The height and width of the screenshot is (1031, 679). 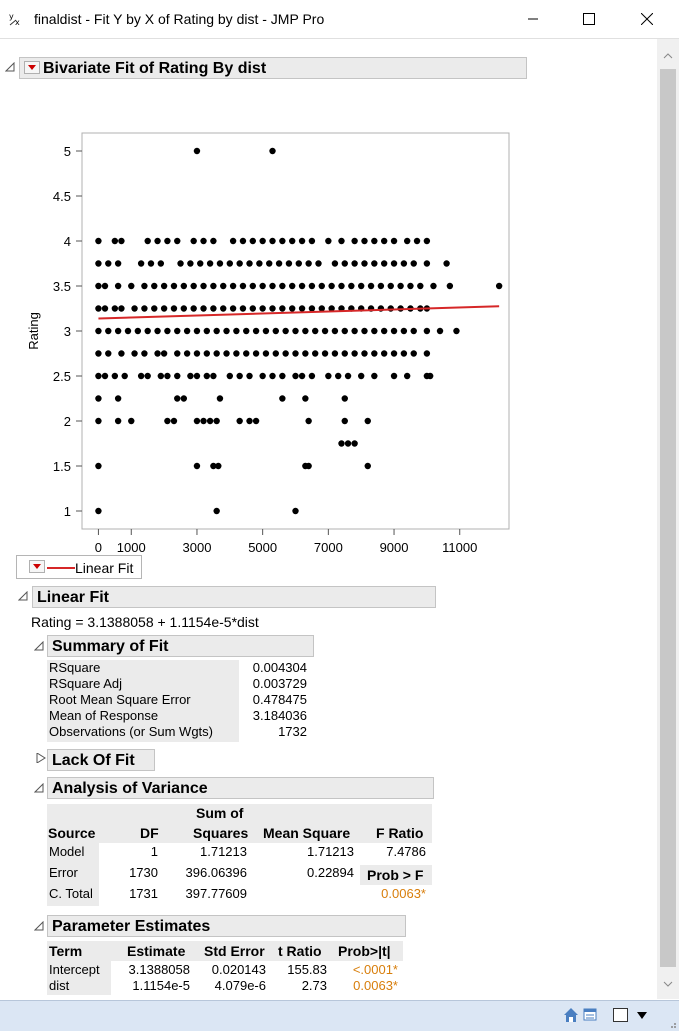 What do you see at coordinates (591, 1015) in the screenshot?
I see `window-list-icon` at bounding box center [591, 1015].